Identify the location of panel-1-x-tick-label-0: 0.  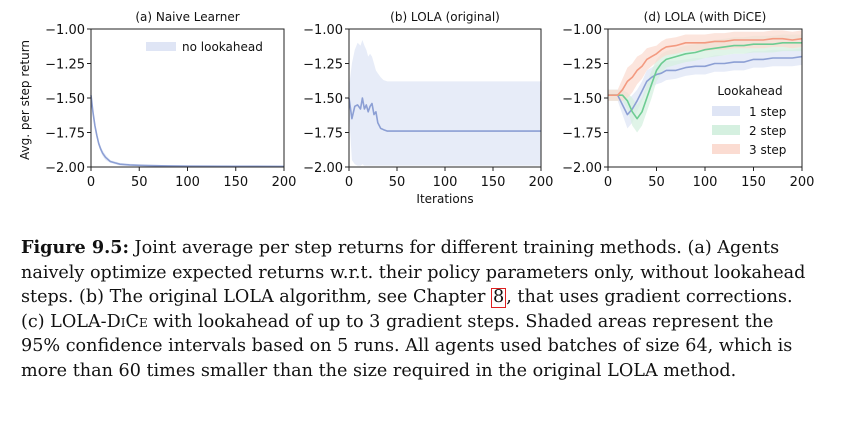
(91, 182).